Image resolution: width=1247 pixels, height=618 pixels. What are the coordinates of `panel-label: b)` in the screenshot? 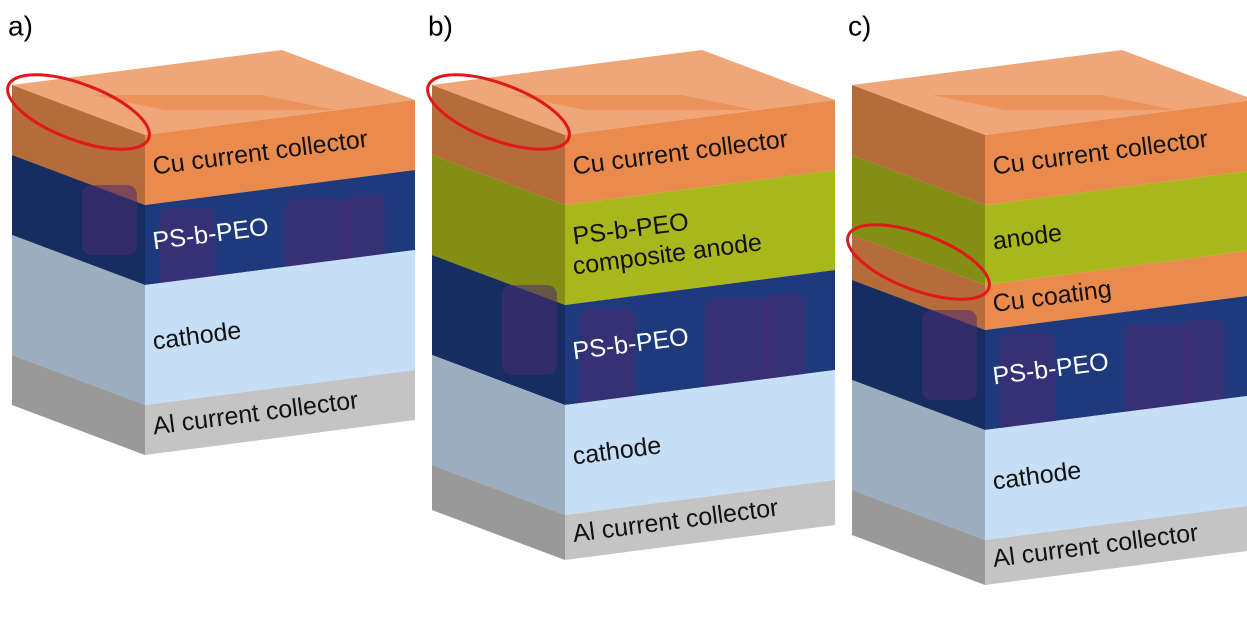 It's located at (440, 25).